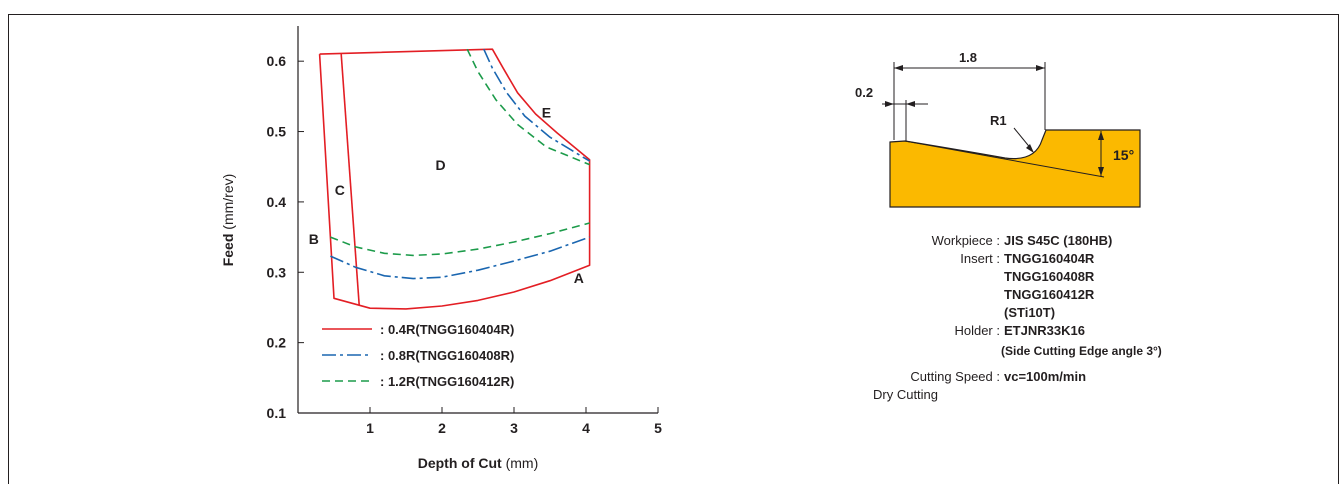 The width and height of the screenshot is (1341, 484). What do you see at coordinates (546, 112) in the screenshot?
I see `region-label-e: E` at bounding box center [546, 112].